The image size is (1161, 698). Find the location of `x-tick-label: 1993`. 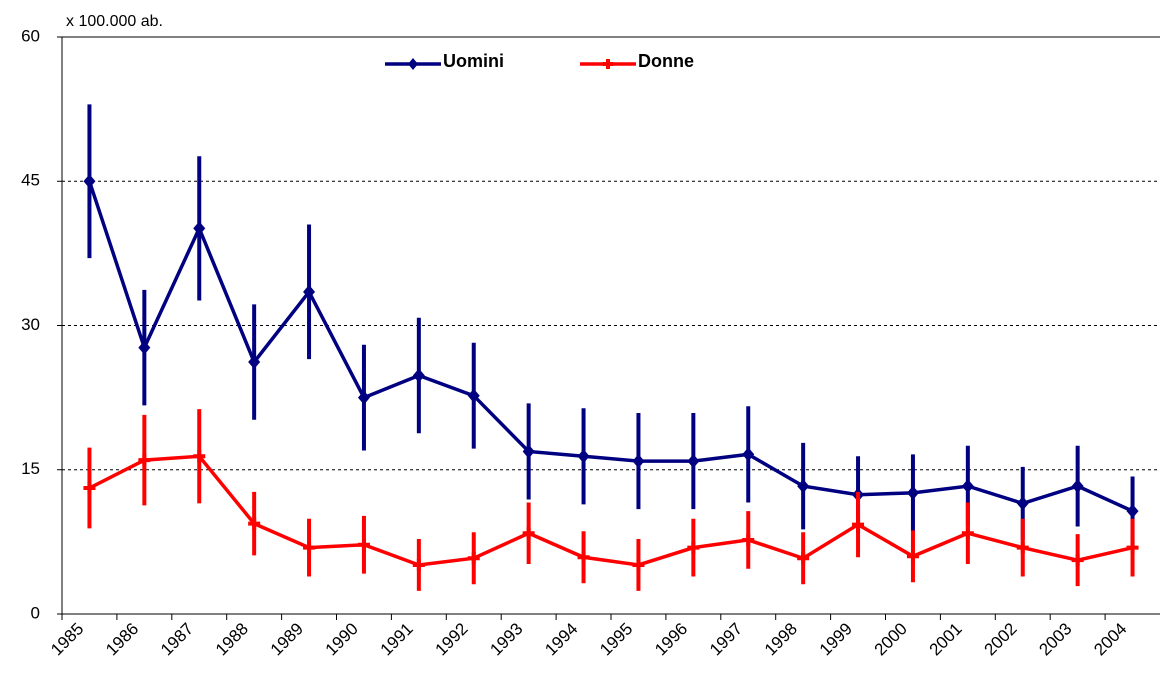

x-tick-label: 1993 is located at coordinates (506, 639).